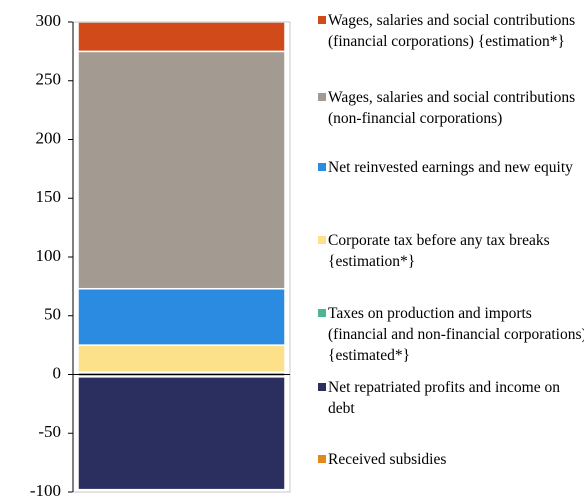 The width and height of the screenshot is (584, 501). Describe the element at coordinates (449, 459) in the screenshot. I see `legend-item: Received subsidies` at that location.